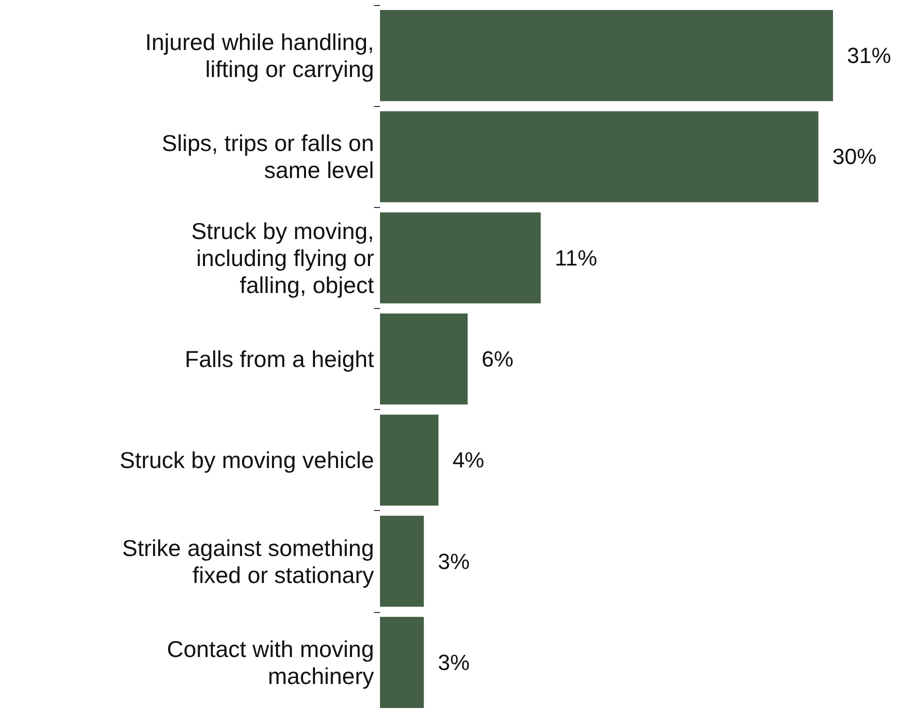 The image size is (910, 713). Describe the element at coordinates (270, 662) in the screenshot. I see `y-tick-label: Contact with moving machinery` at that location.